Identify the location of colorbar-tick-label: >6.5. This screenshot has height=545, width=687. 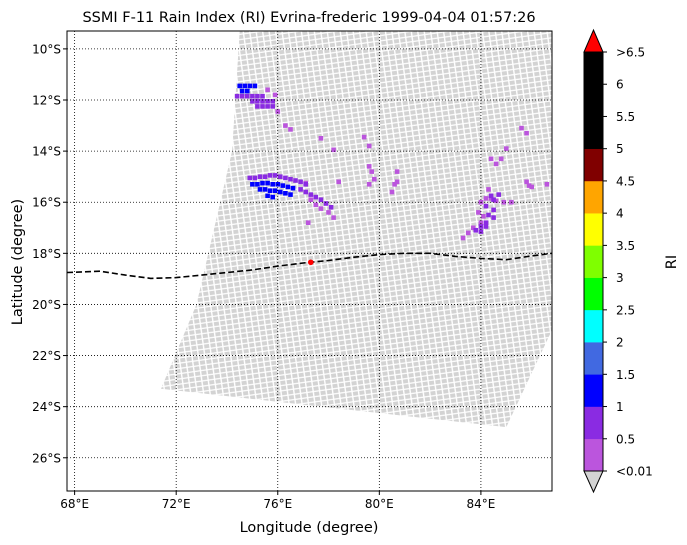
(630, 53).